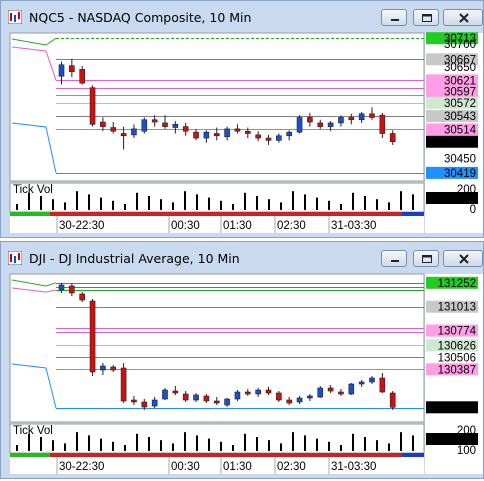  I want to click on close-icon, so click(464, 259).